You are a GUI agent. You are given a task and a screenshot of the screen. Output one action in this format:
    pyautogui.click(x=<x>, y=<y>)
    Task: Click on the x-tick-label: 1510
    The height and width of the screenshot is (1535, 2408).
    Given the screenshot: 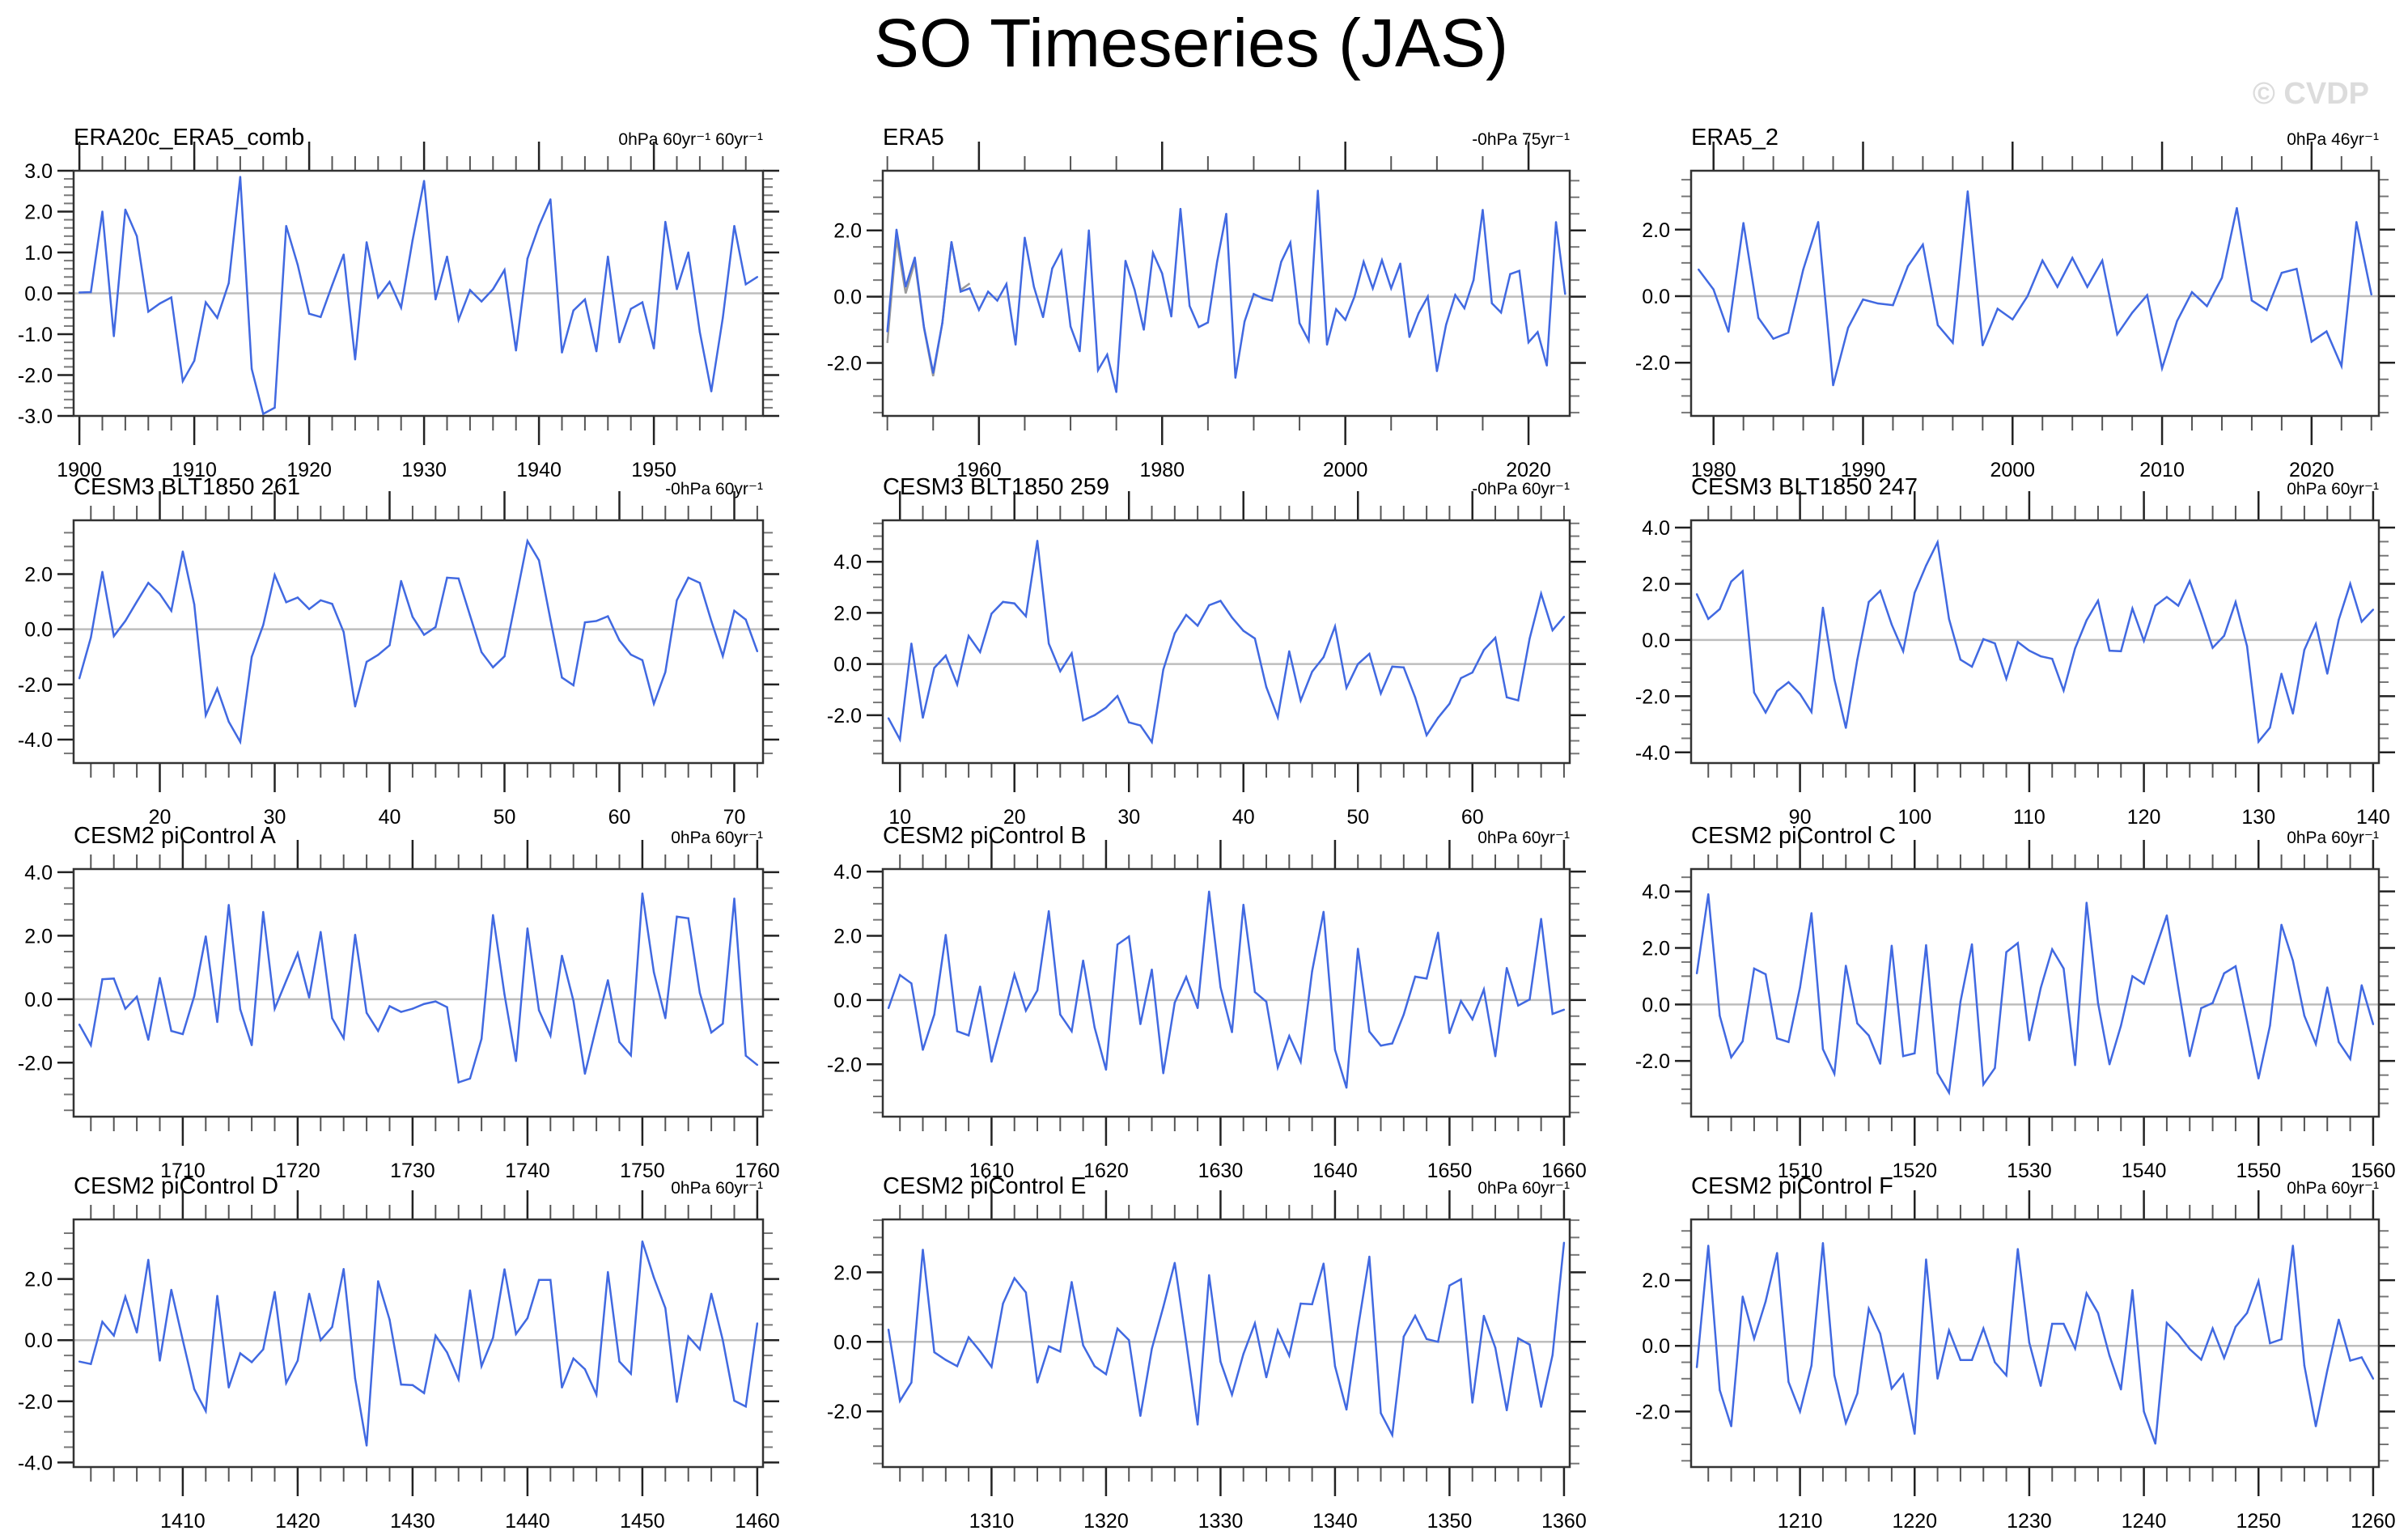 What is the action you would take?
    pyautogui.click(x=1800, y=1171)
    